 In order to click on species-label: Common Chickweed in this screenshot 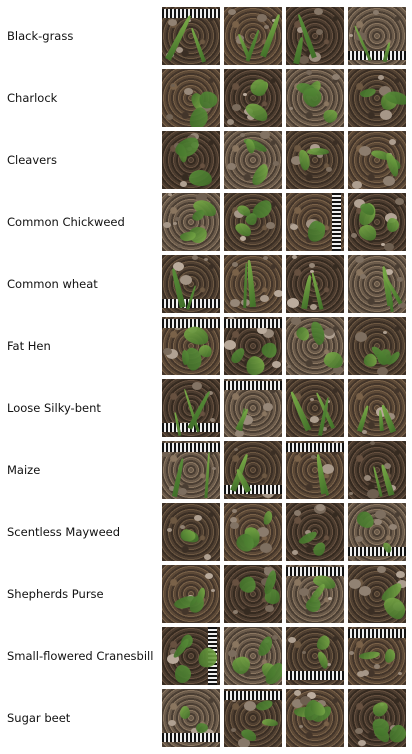, I will do `click(66, 222)`.